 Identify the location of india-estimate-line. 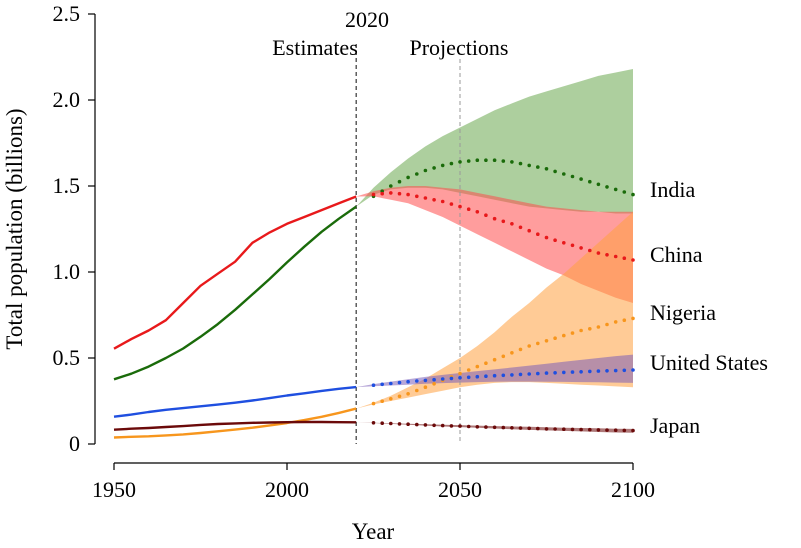
(235, 293).